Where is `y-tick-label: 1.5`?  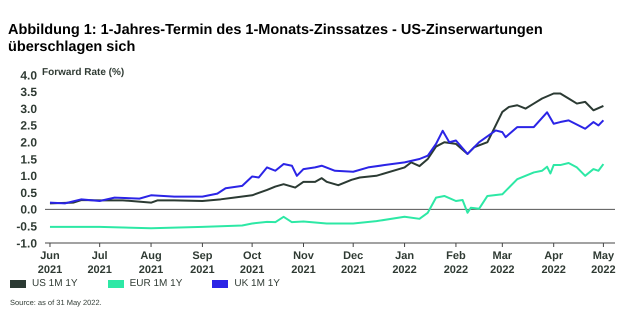
y-tick-label: 1.5 is located at coordinates (29, 159).